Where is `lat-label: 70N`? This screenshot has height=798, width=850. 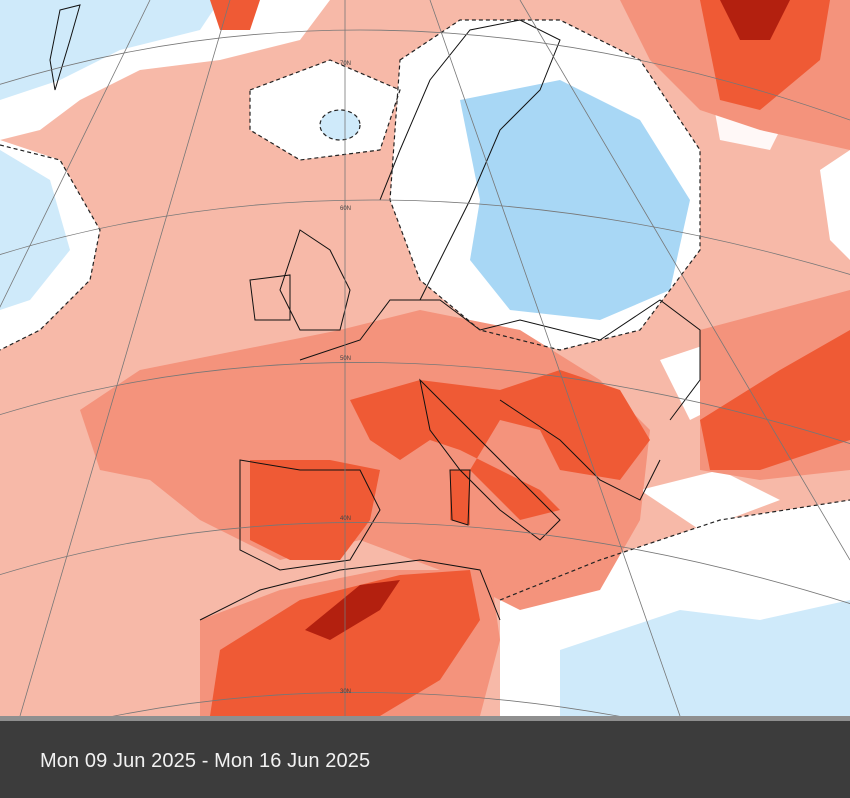 lat-label: 70N is located at coordinates (345, 64).